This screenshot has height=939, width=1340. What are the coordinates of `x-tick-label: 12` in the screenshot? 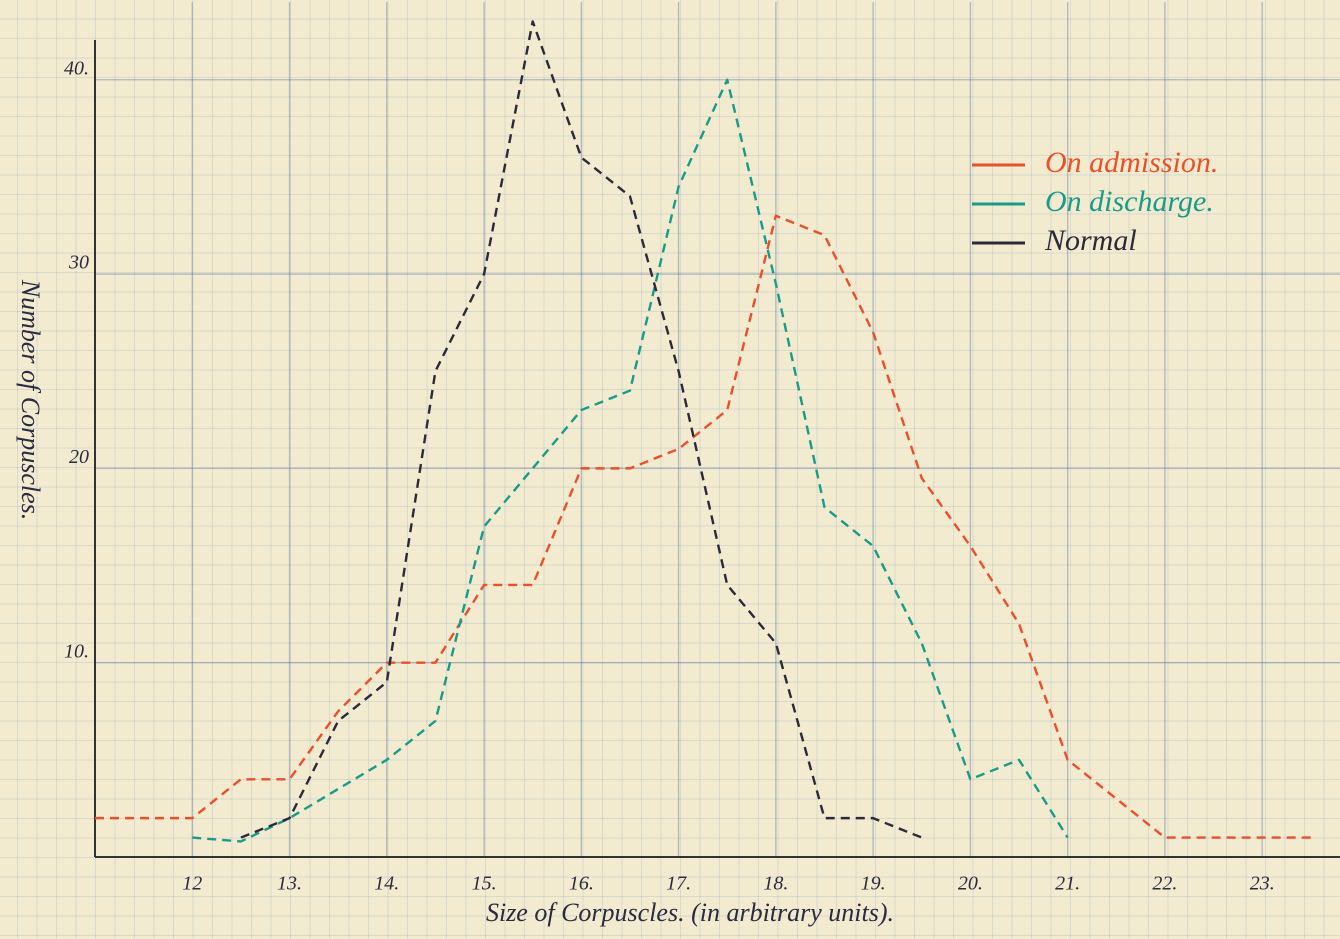 It's located at (192, 884).